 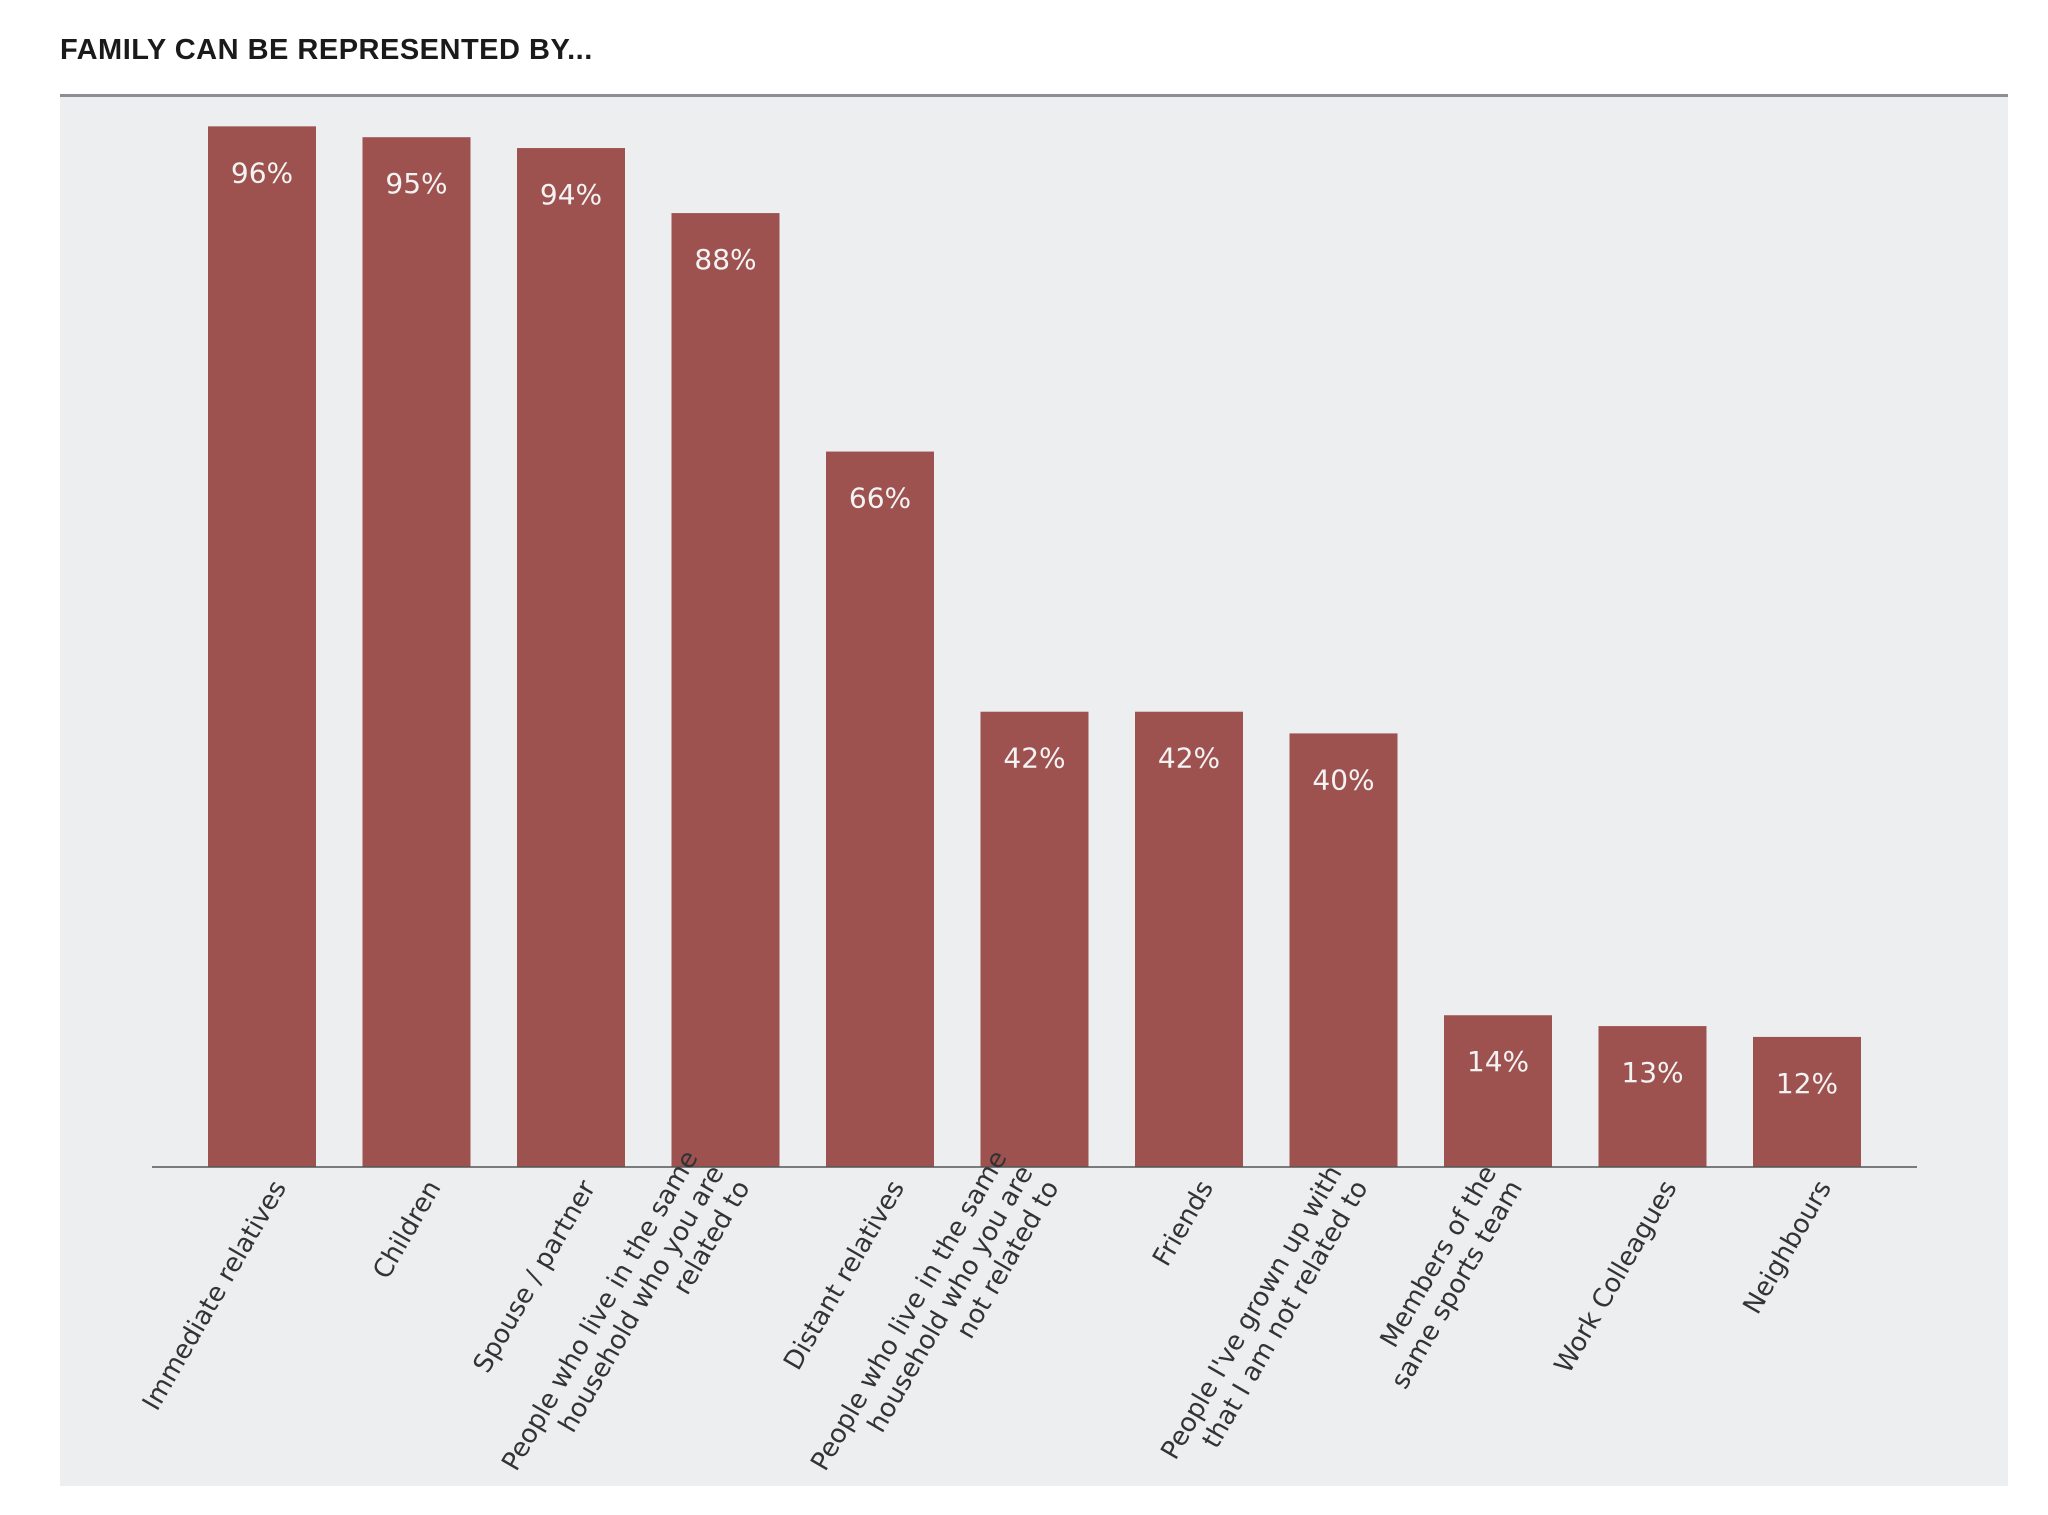 I want to click on x-tick-label-line: Neighbours, so click(x=1788, y=1248).